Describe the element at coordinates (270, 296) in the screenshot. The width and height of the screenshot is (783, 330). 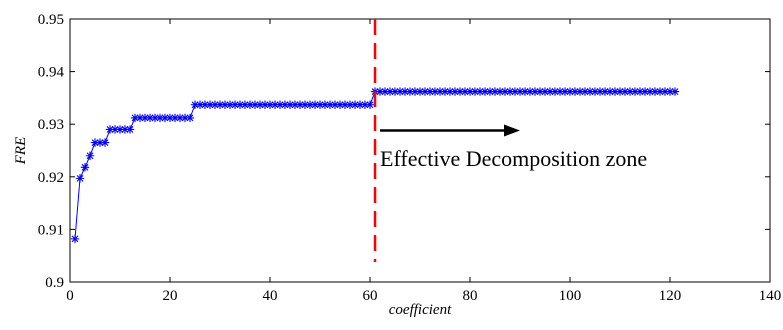
I see `x-tick-label: 40` at that location.